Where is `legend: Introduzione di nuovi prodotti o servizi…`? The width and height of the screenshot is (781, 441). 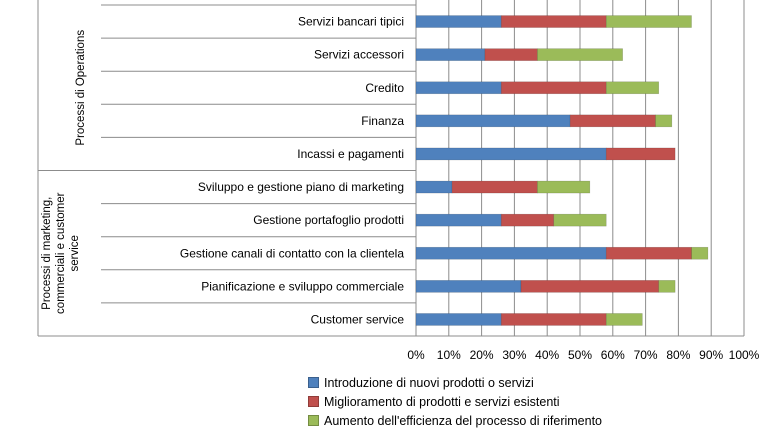 legend: Introduzione di nuovi prodotti o servizi… is located at coordinates (455, 401).